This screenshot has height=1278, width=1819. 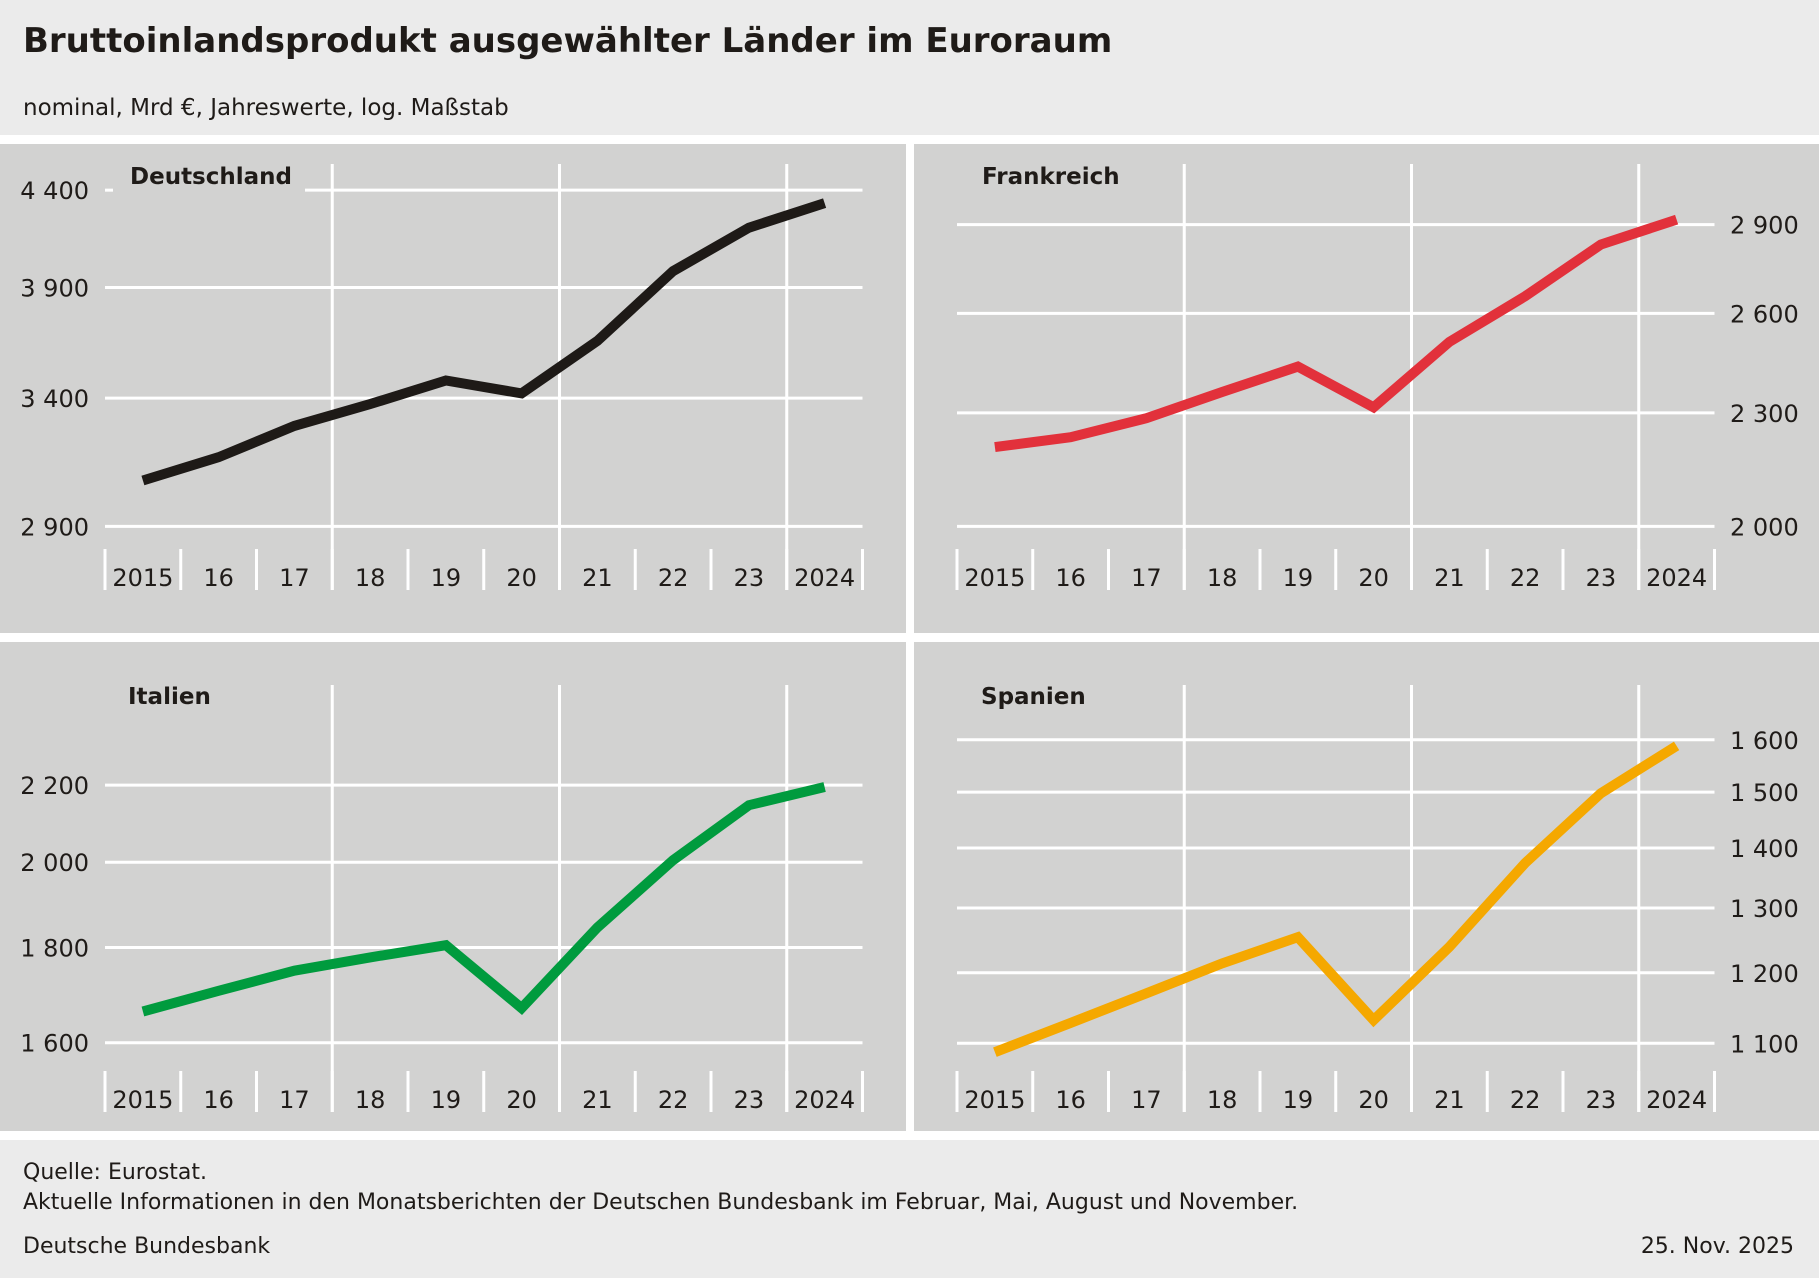 I want to click on y-tick-label: 3 900, so click(x=54, y=288).